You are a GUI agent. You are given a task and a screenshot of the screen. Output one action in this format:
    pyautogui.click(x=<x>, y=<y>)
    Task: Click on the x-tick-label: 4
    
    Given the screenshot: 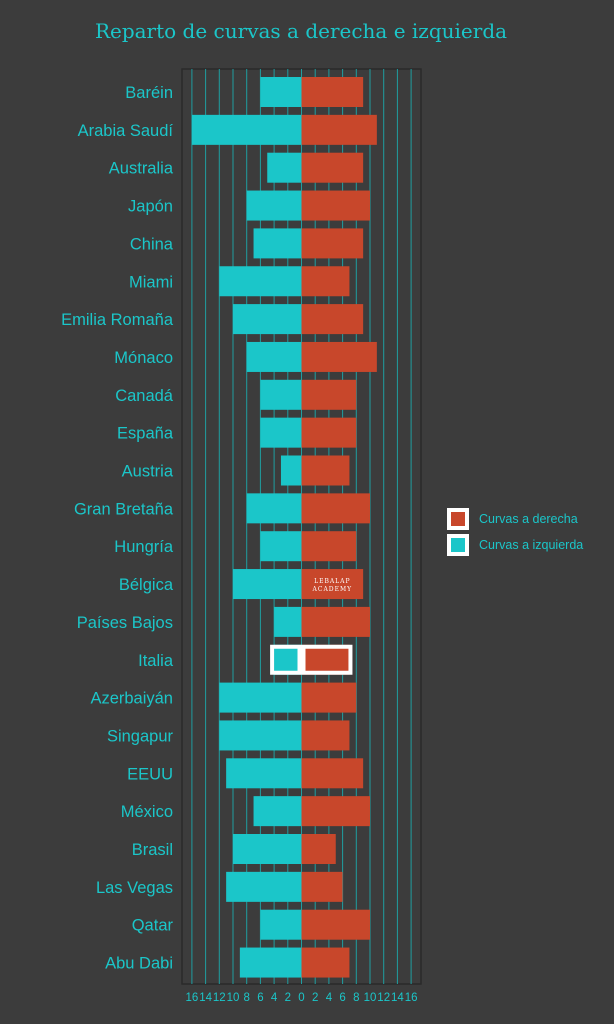 What is the action you would take?
    pyautogui.click(x=329, y=998)
    